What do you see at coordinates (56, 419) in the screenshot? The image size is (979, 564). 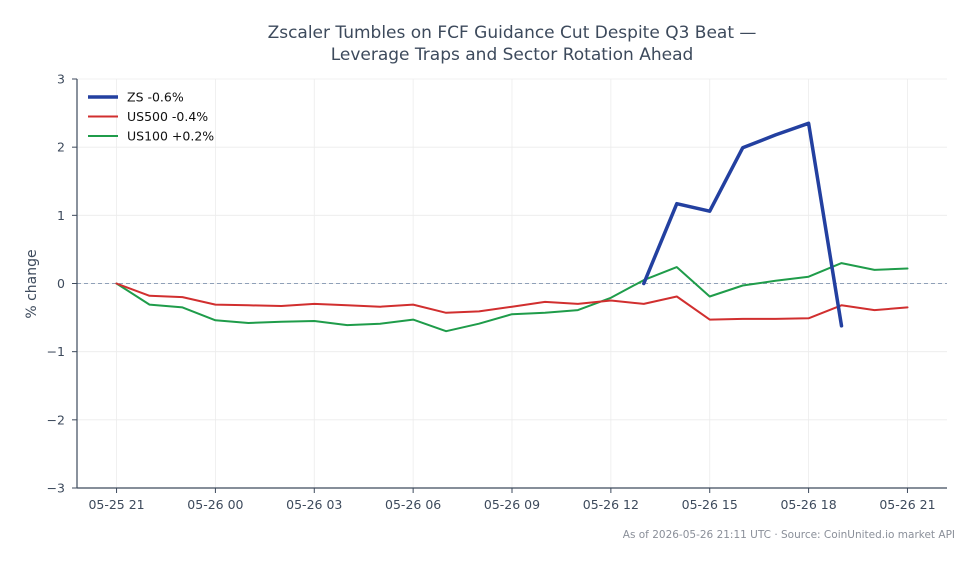 I see `y-tick-label: −2` at bounding box center [56, 419].